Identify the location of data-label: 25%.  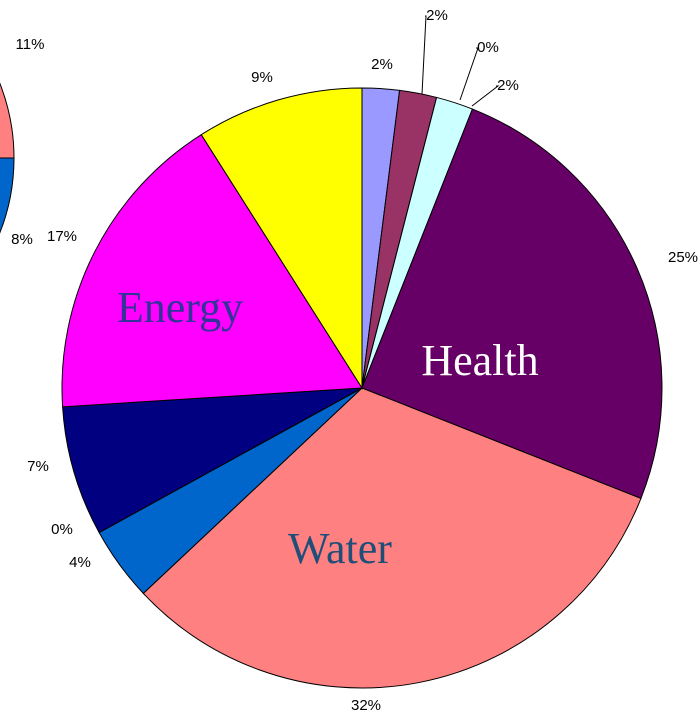
(683, 257).